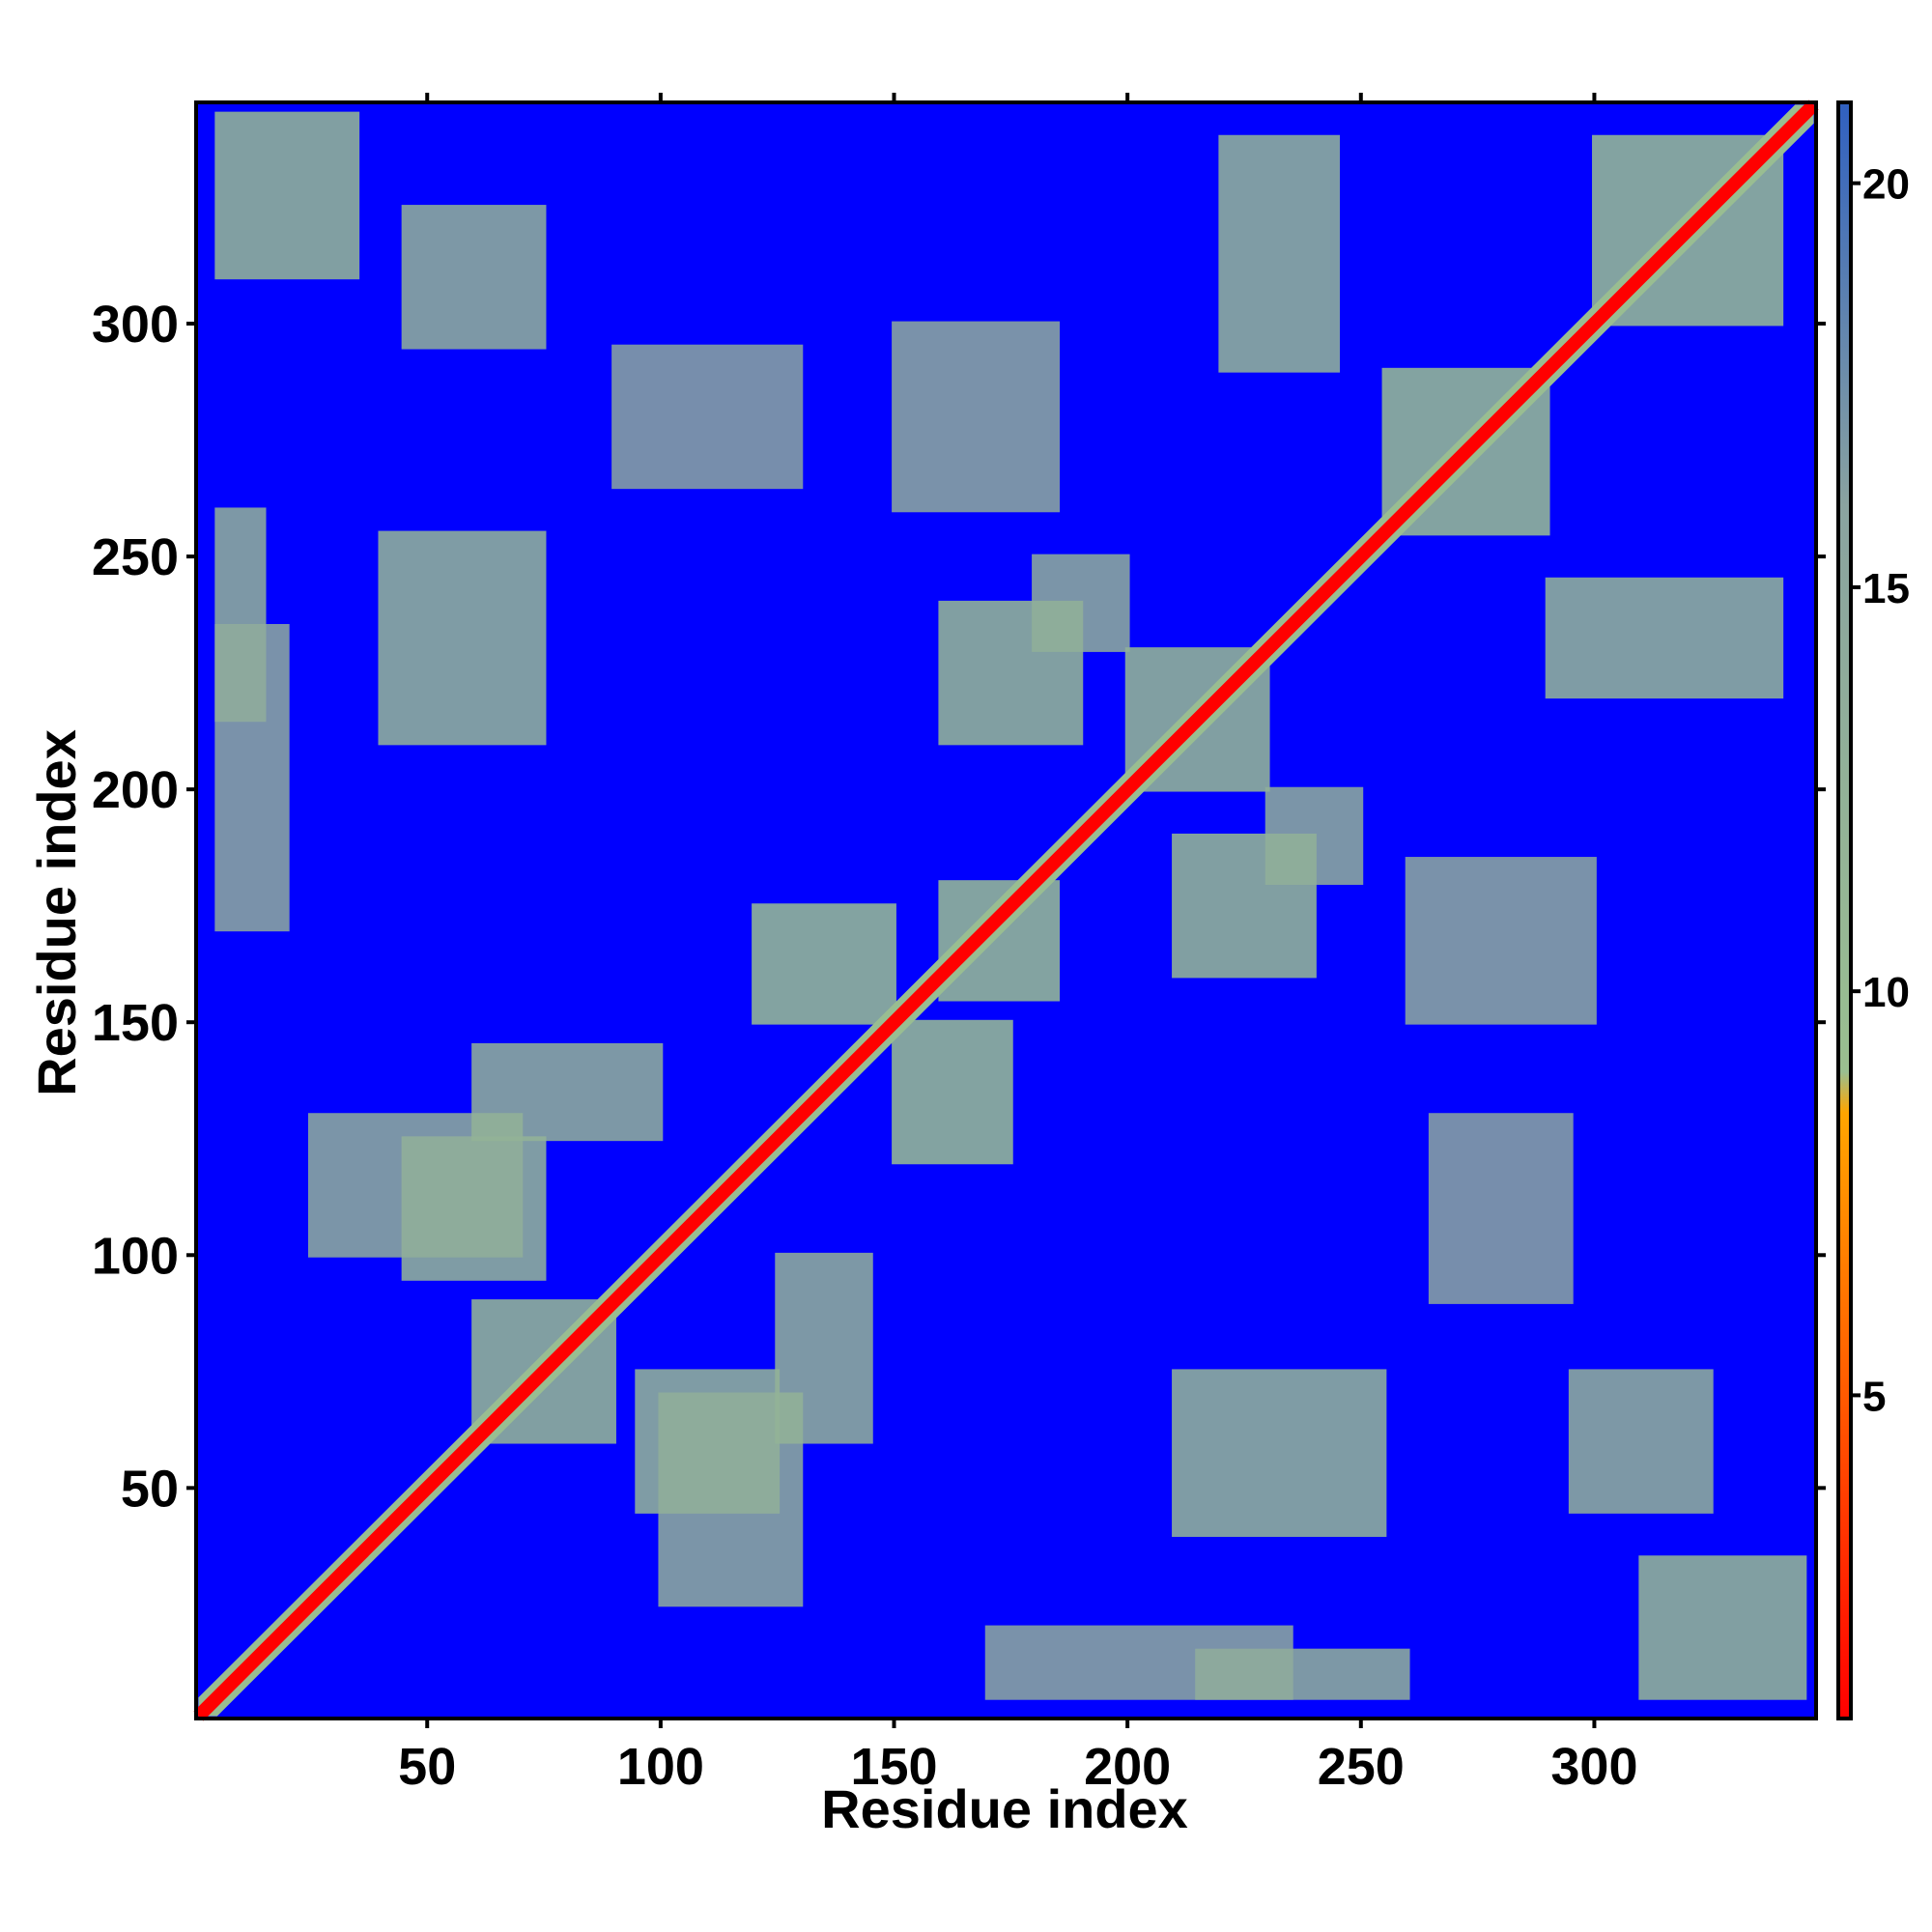  I want to click on x-tick-label: 250, so click(1361, 1767).